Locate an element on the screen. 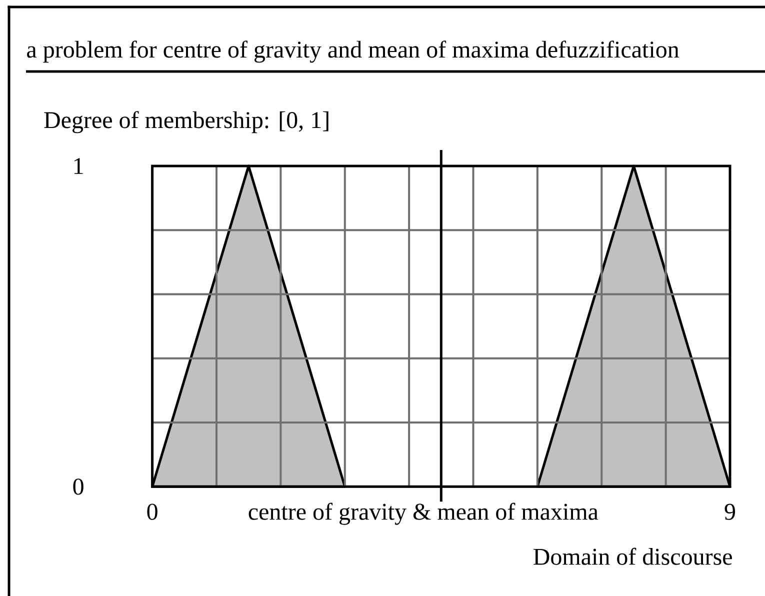 This screenshot has height=596, width=765. y-axis-title: Degree of membership: [0, 1] is located at coordinates (186, 122).